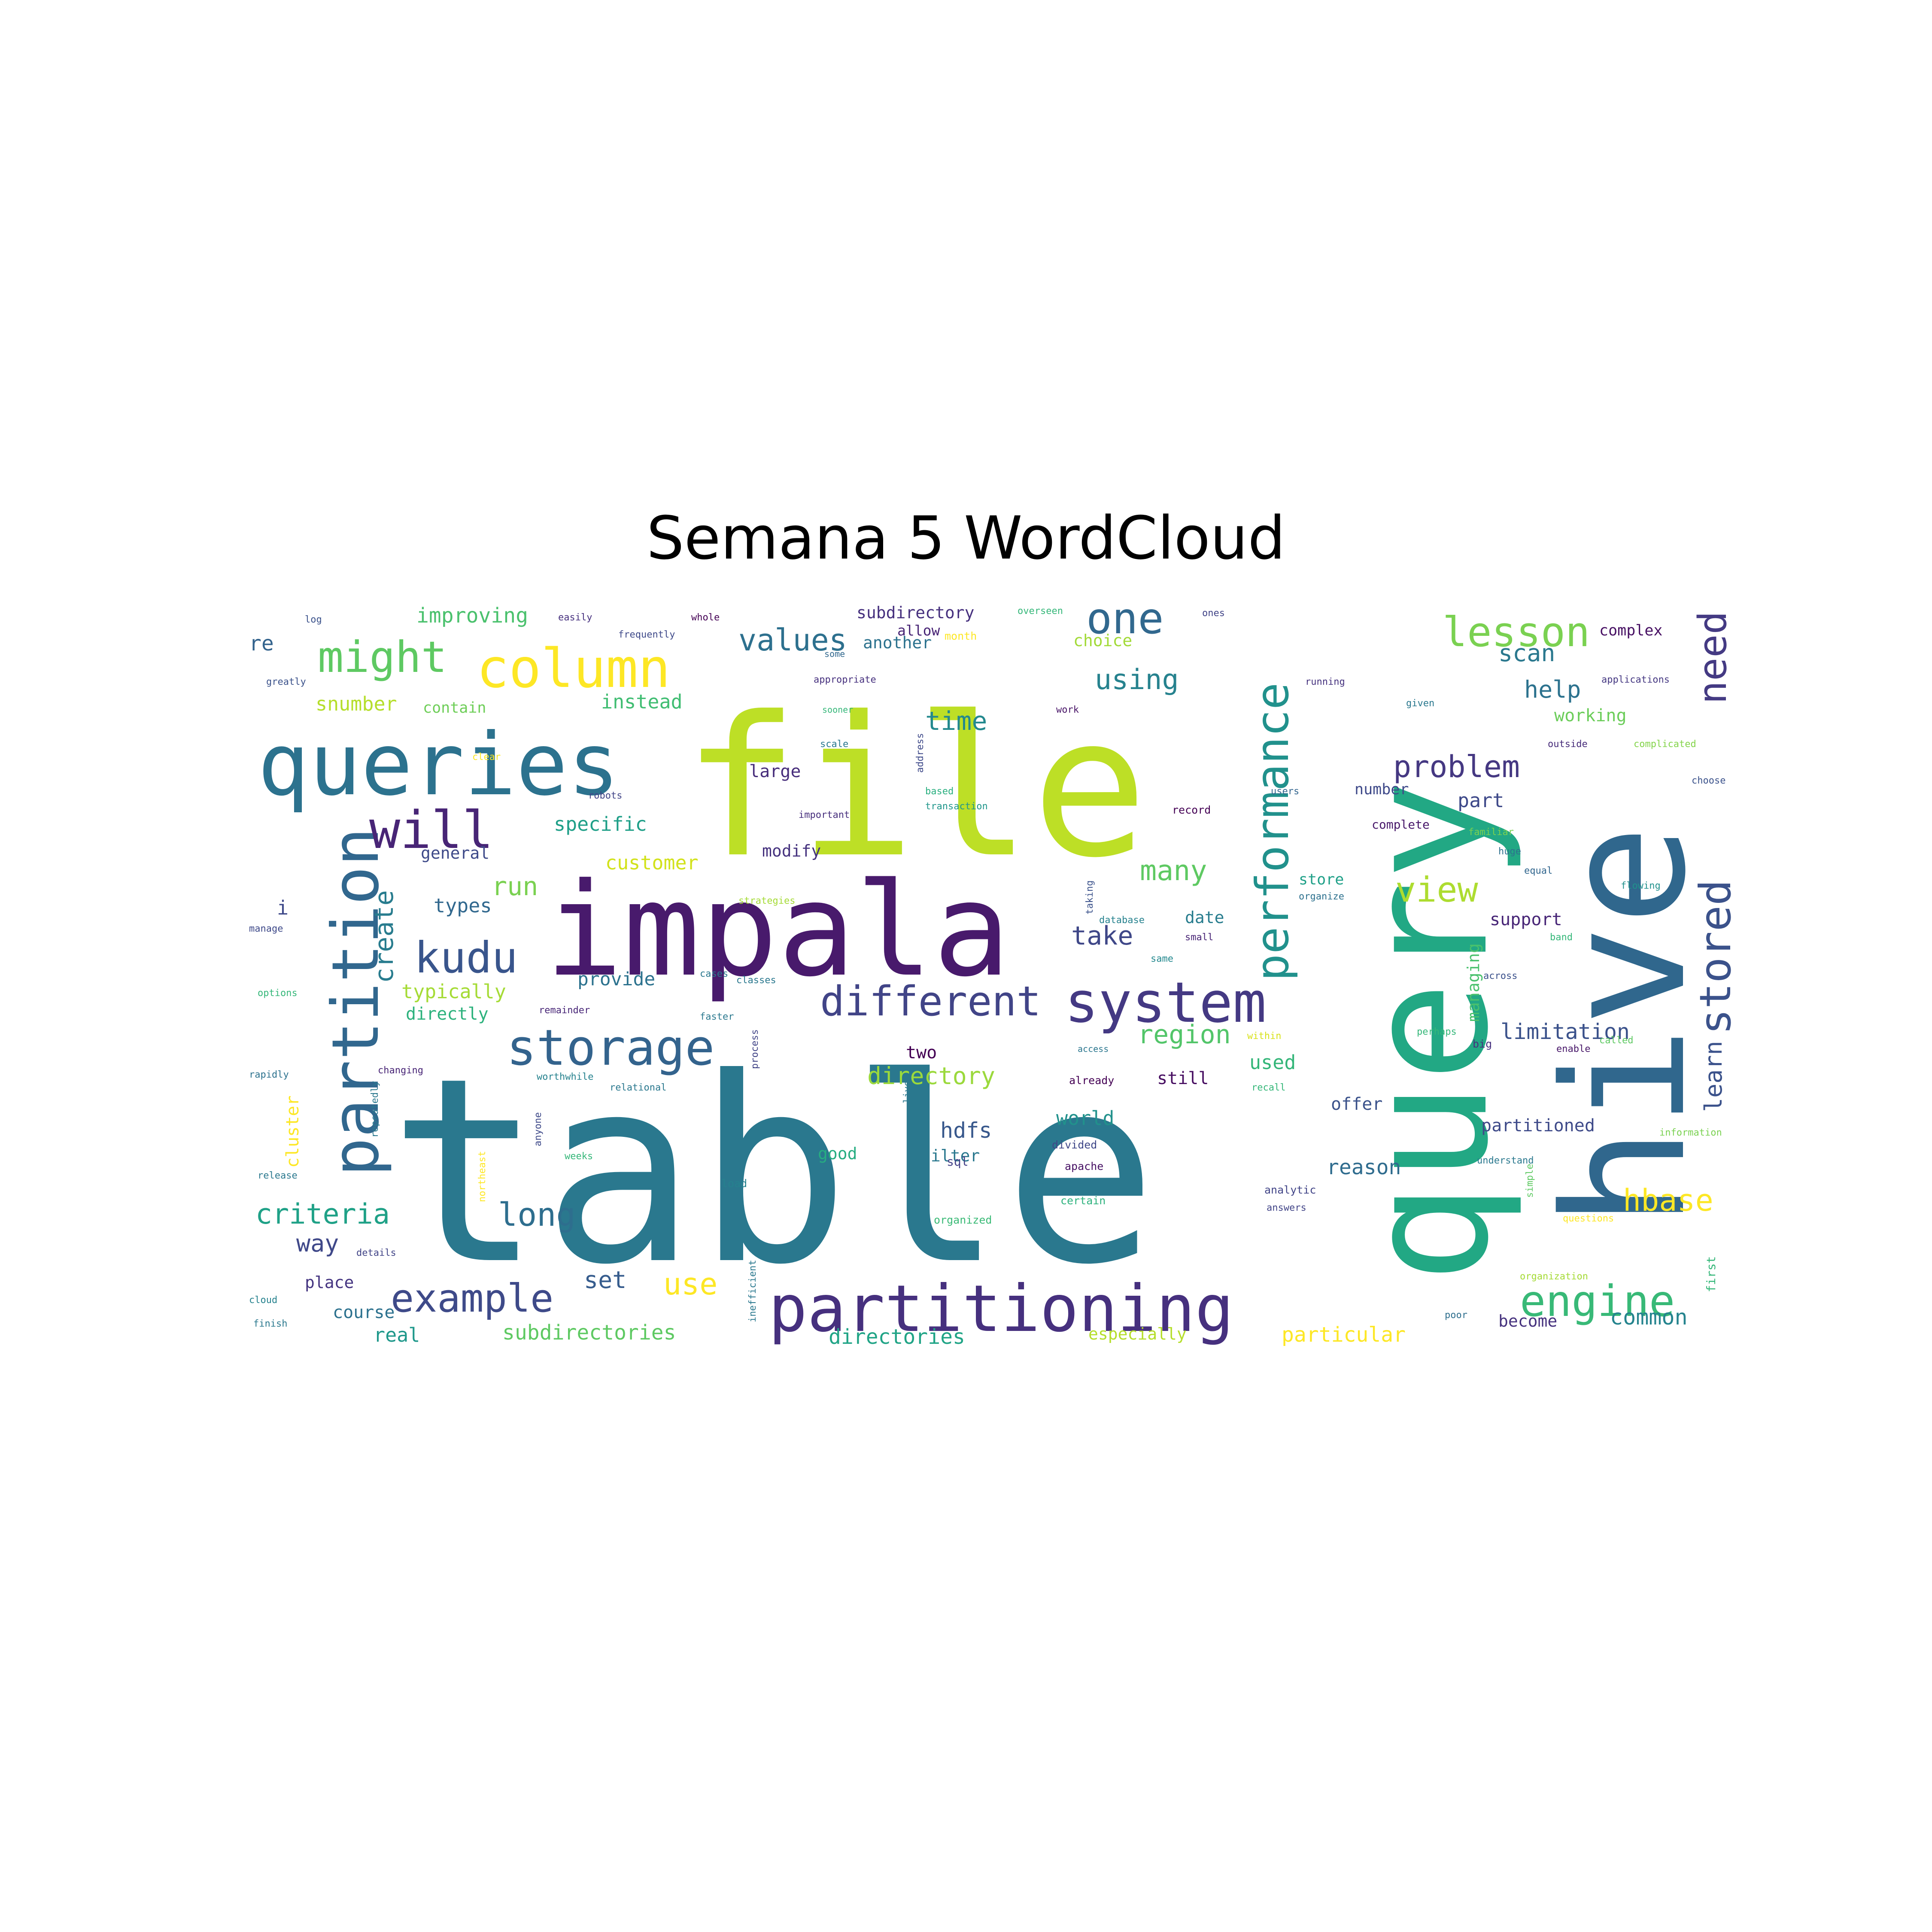 The image size is (1932, 1932). I want to click on word-region: region, so click(1184, 1035).